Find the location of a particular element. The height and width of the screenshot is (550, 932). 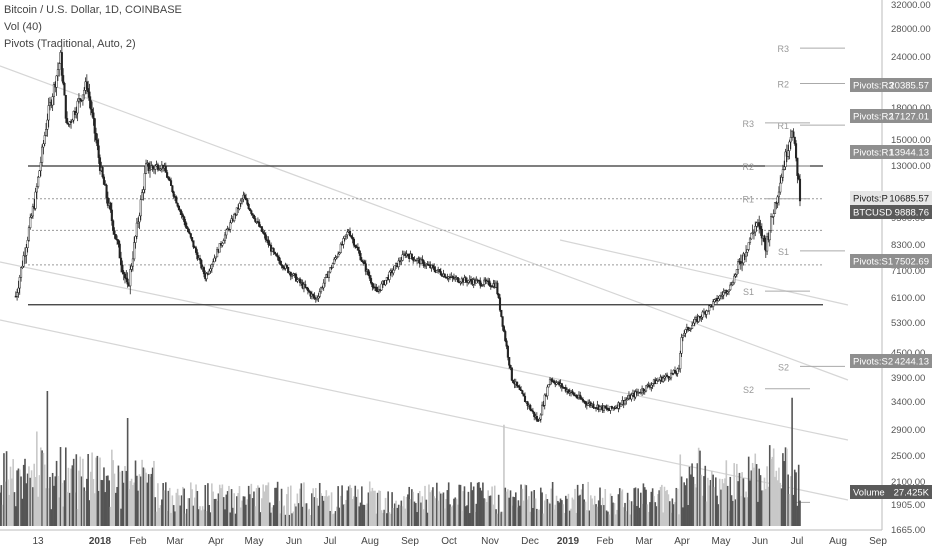

pivot-label-value: 4244.13 is located at coordinates (912, 362).